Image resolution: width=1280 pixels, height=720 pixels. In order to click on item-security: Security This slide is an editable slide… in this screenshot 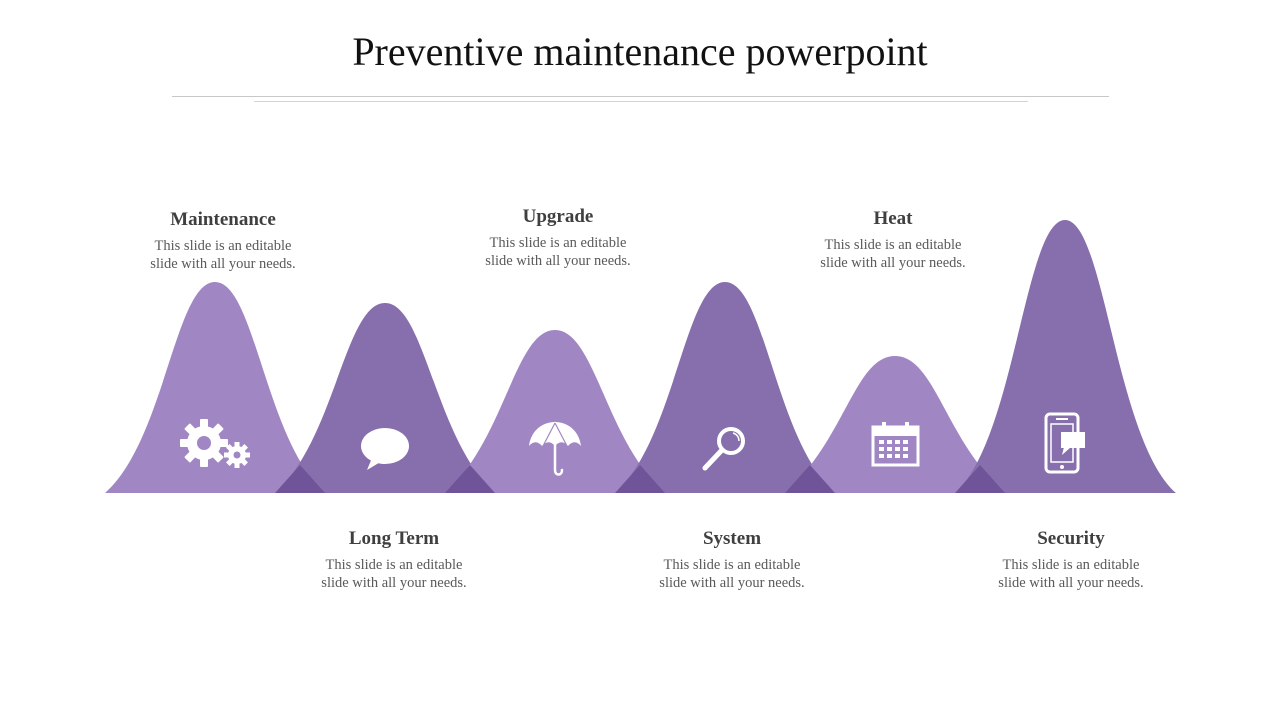, I will do `click(1071, 559)`.